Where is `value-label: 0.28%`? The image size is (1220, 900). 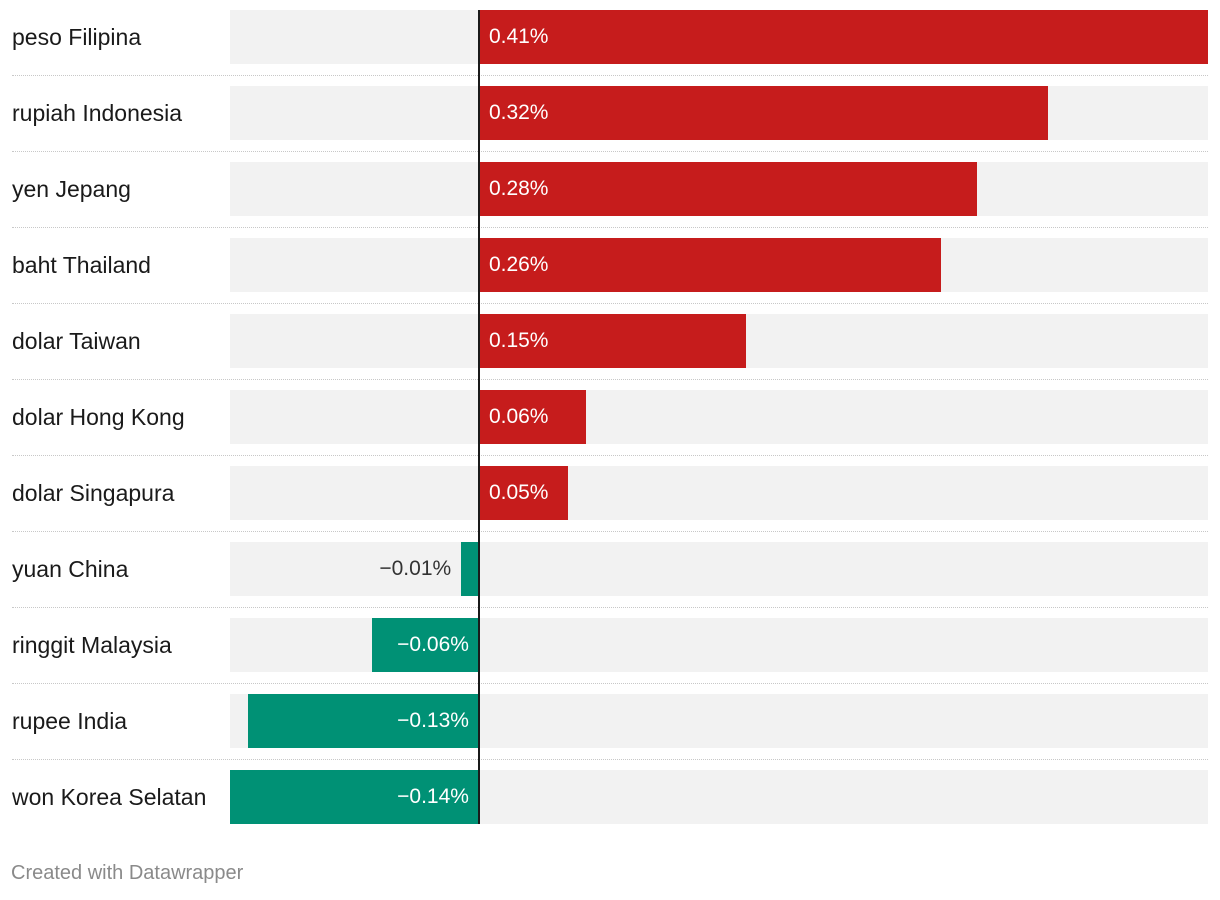 value-label: 0.28% is located at coordinates (518, 188).